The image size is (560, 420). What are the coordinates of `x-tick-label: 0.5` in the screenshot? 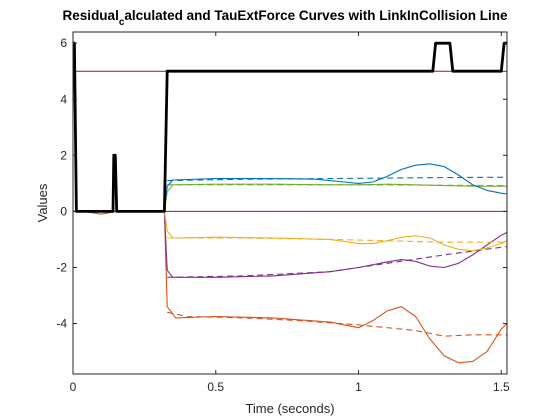 It's located at (215, 387).